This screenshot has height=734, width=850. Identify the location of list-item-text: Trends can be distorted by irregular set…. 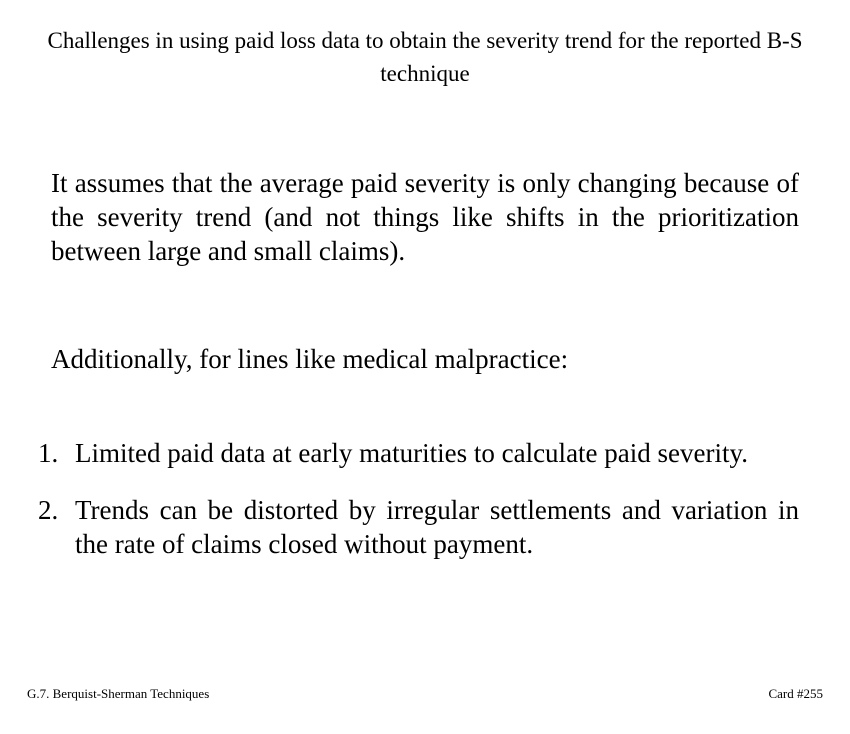
(437, 527).